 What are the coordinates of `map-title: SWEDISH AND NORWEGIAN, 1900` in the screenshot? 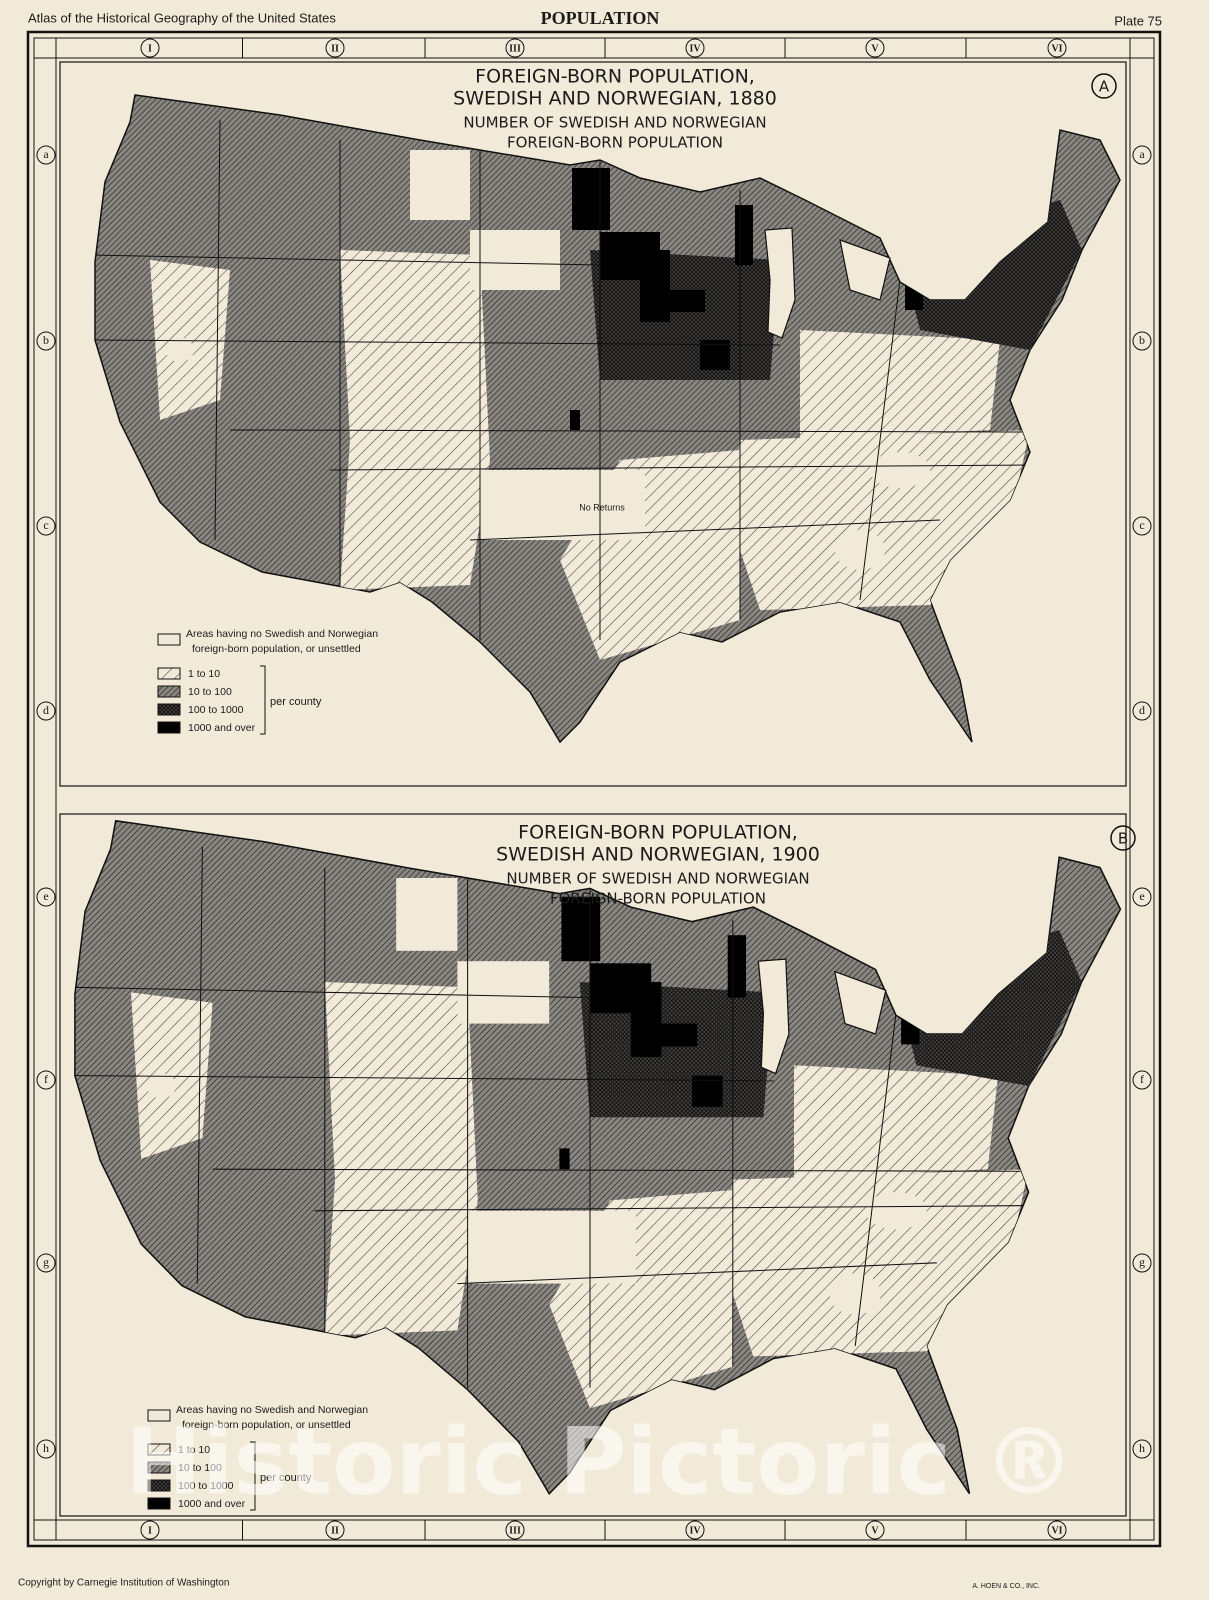 It's located at (658, 855).